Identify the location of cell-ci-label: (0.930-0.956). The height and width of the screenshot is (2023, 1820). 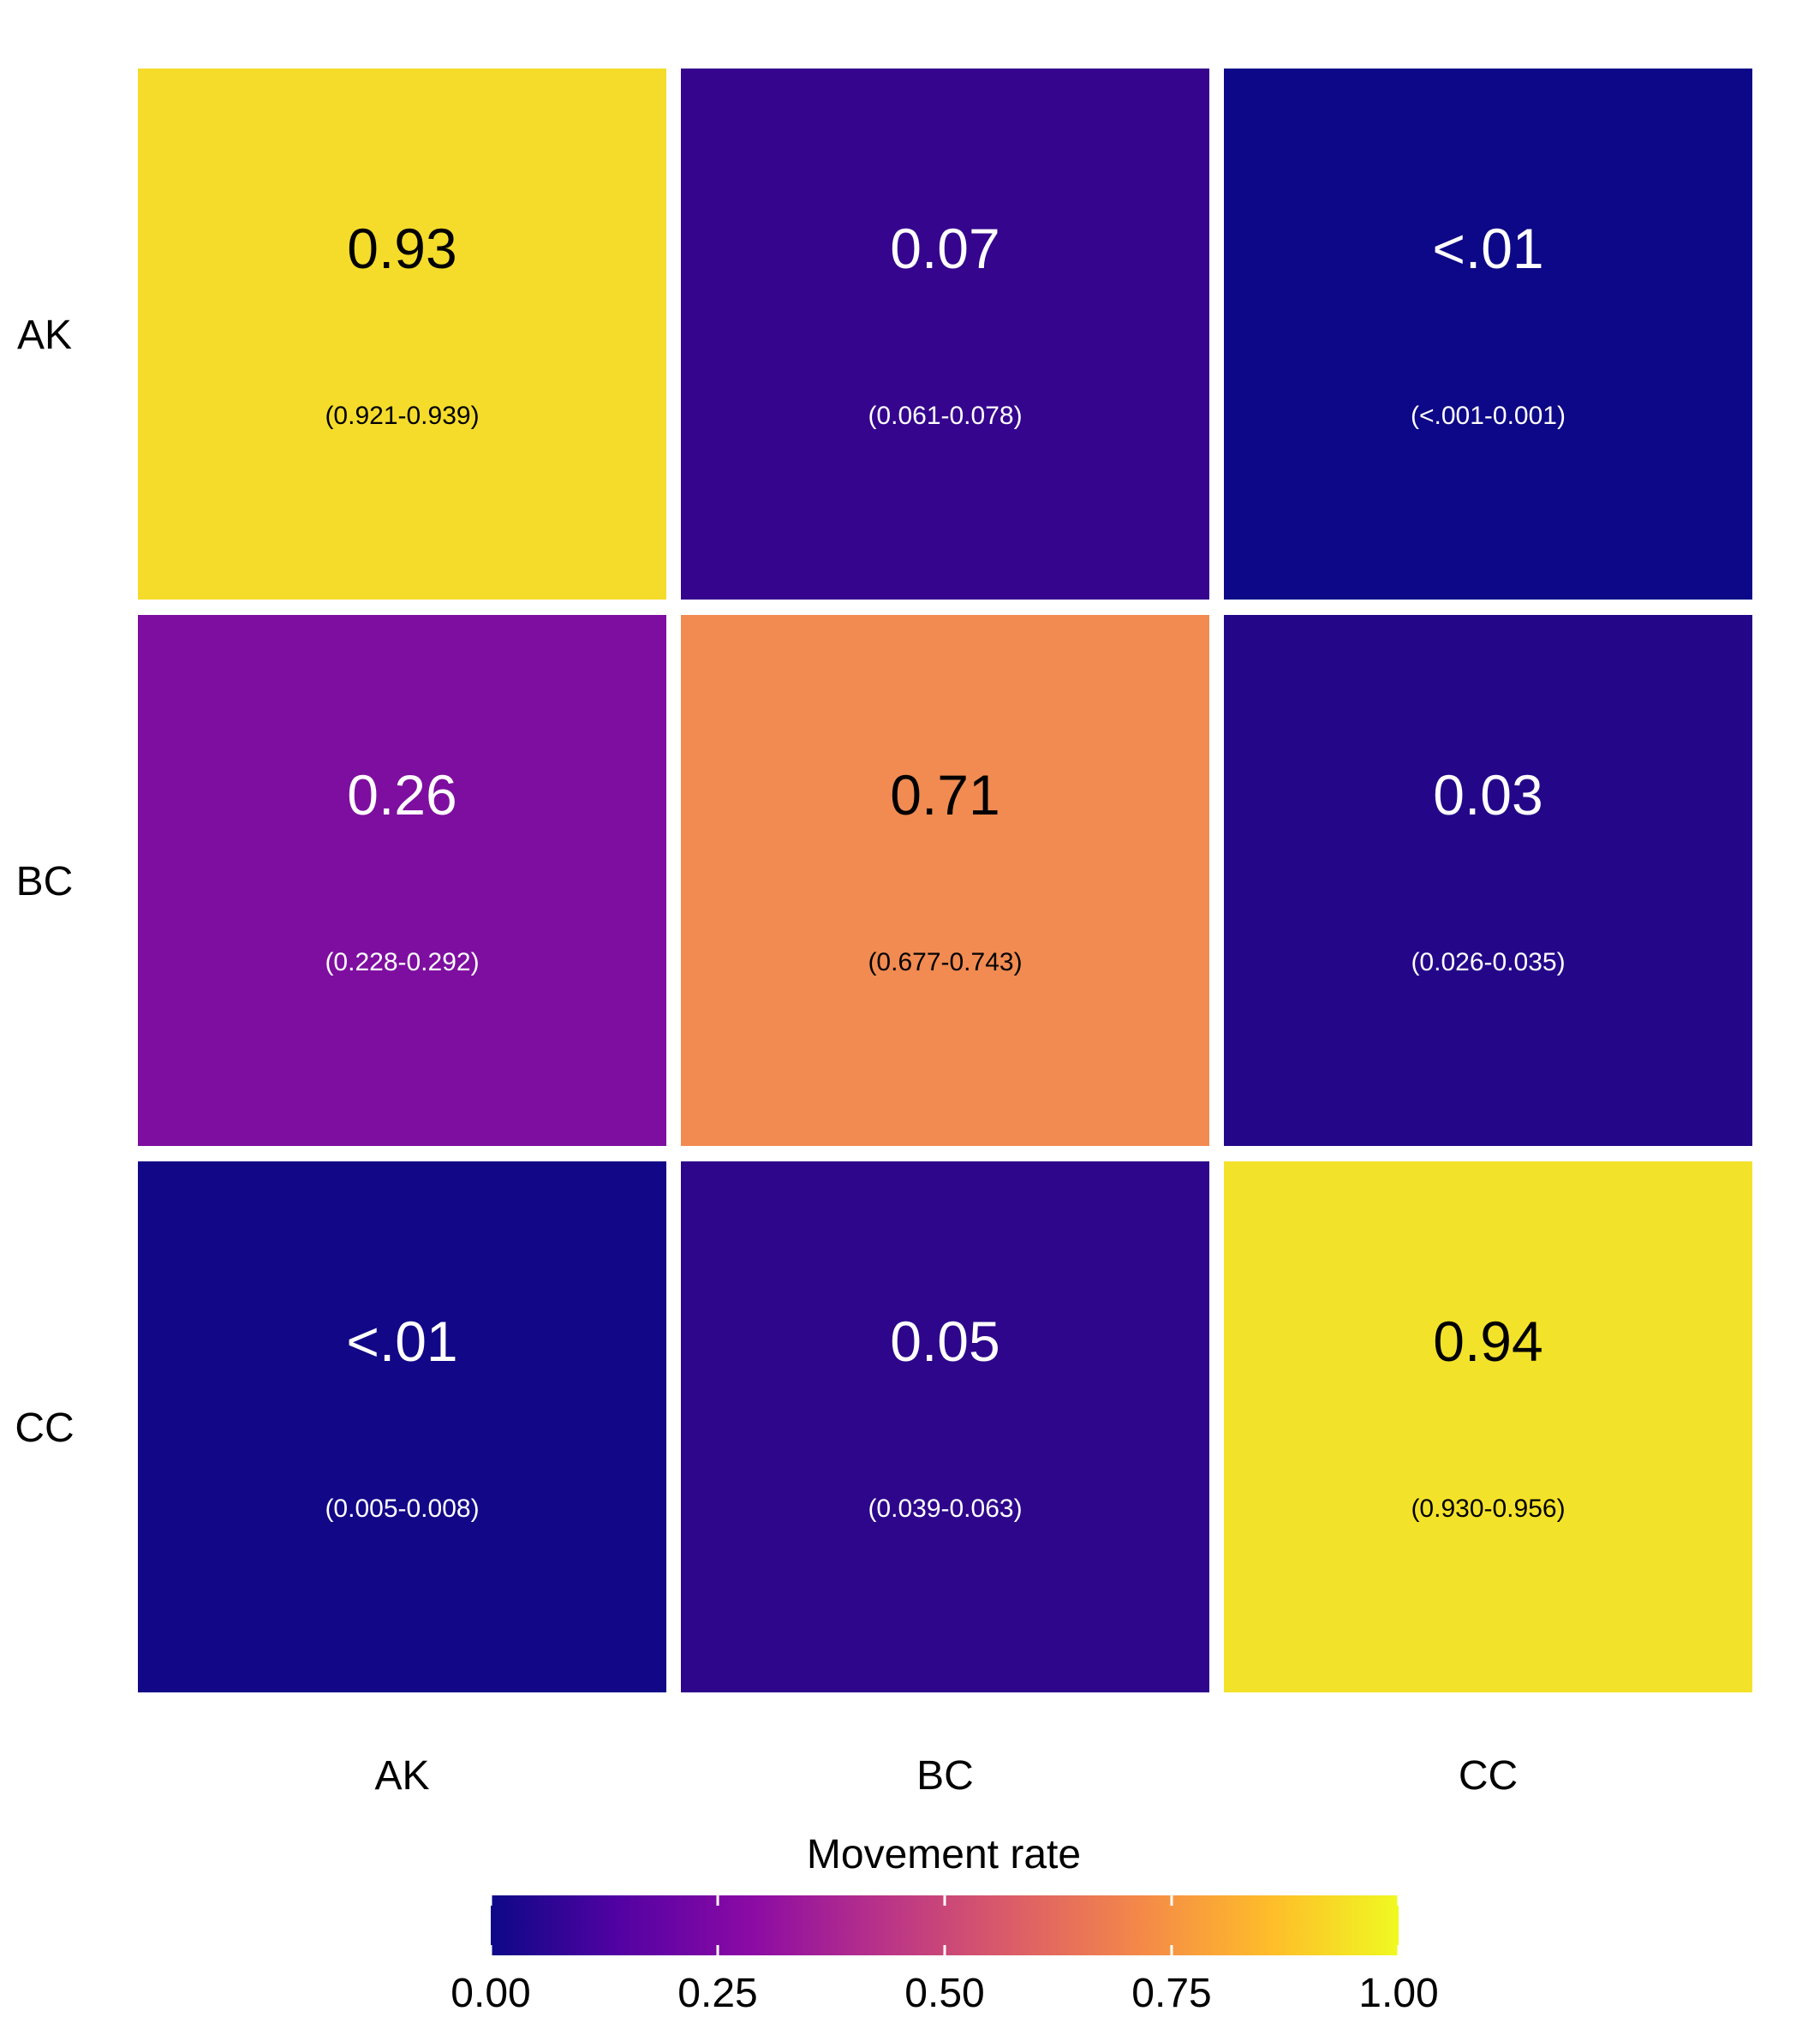
(1488, 1509).